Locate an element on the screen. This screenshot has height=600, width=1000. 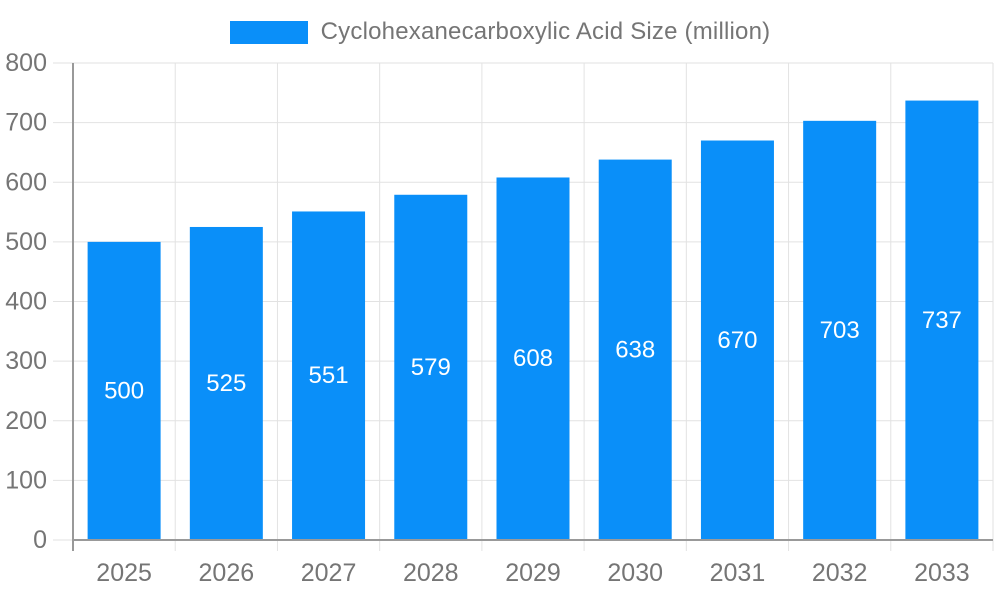
bar-2025 is located at coordinates (124, 390).